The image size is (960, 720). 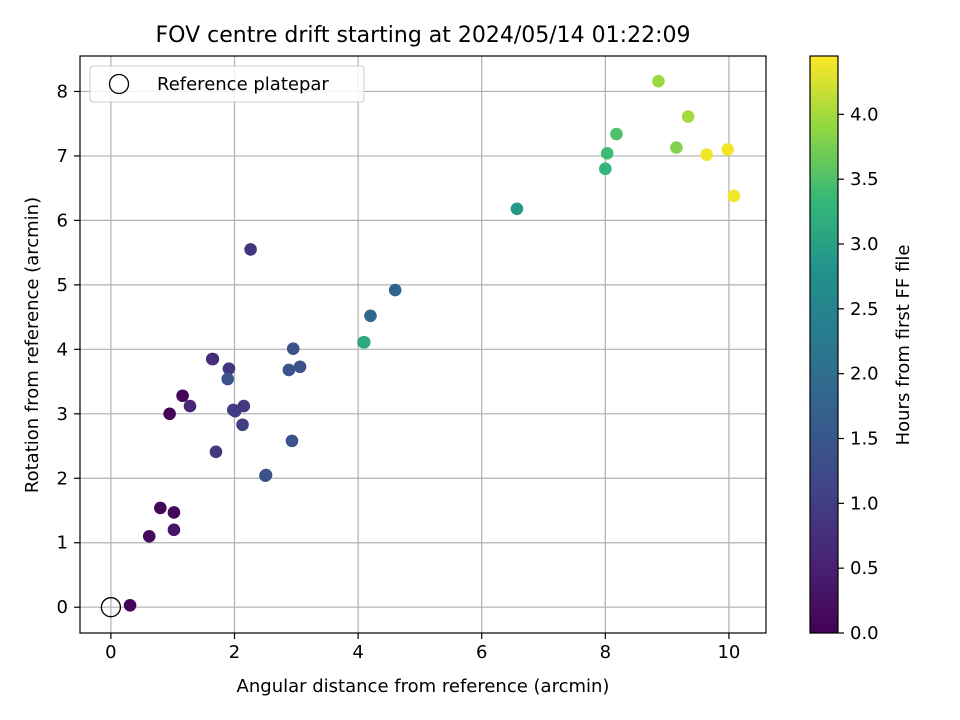 What do you see at coordinates (62, 220) in the screenshot?
I see `y-tick-label: 6` at bounding box center [62, 220].